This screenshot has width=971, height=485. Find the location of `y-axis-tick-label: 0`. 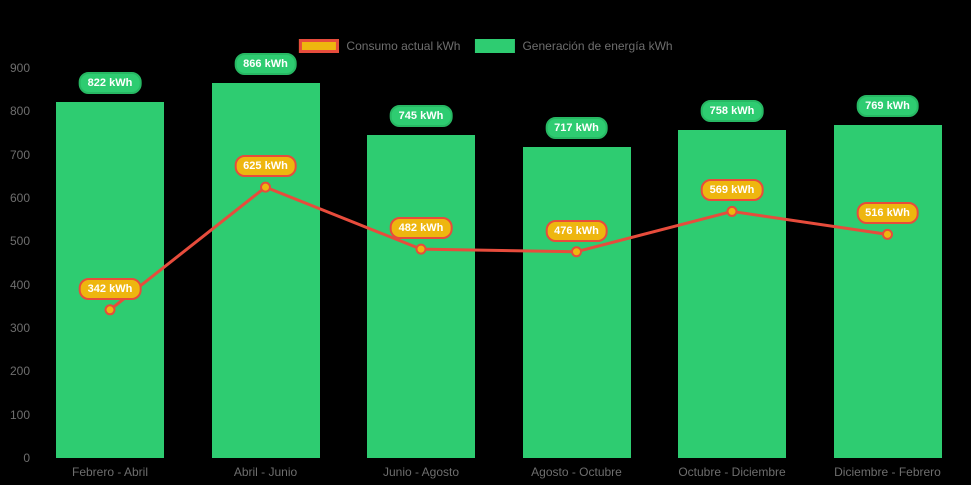

y-axis-tick-label: 0 is located at coordinates (26, 458).